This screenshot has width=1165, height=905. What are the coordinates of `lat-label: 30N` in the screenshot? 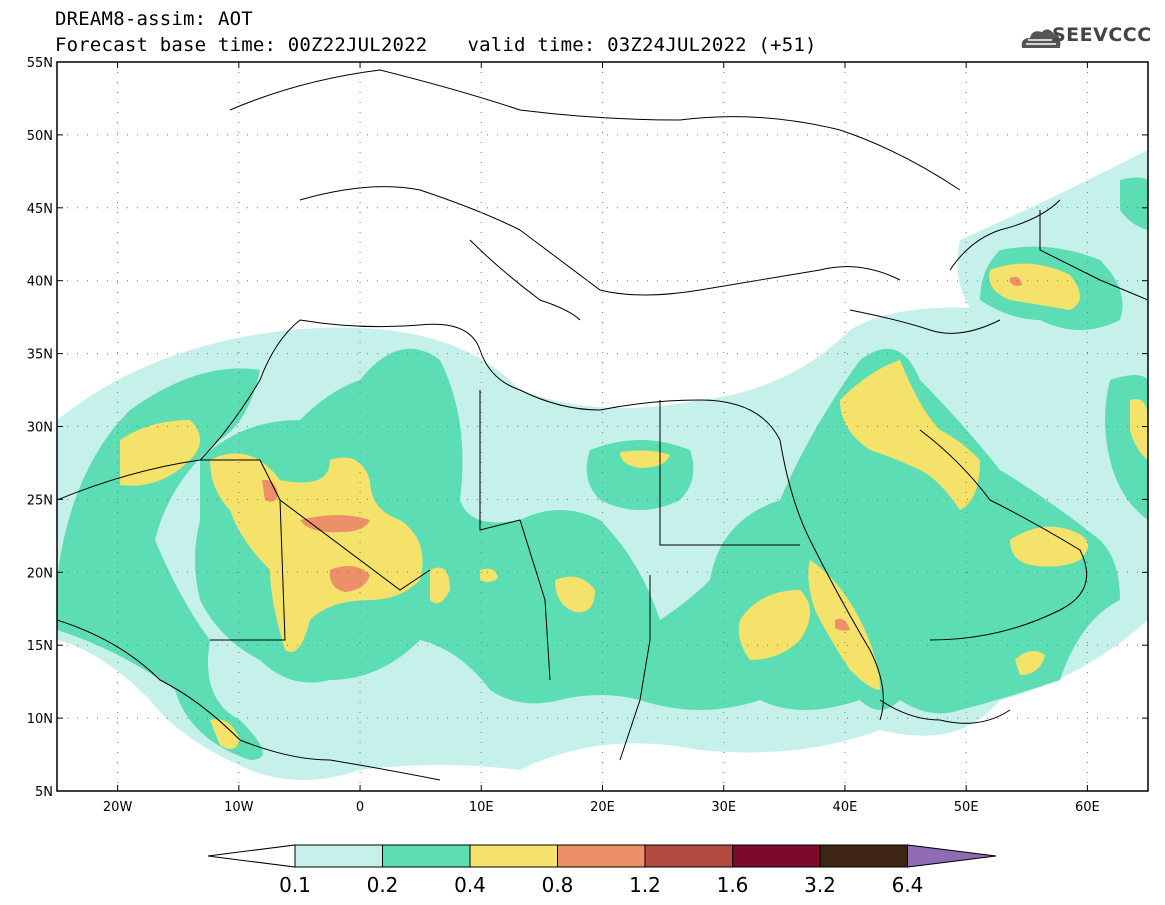 It's located at (40, 428).